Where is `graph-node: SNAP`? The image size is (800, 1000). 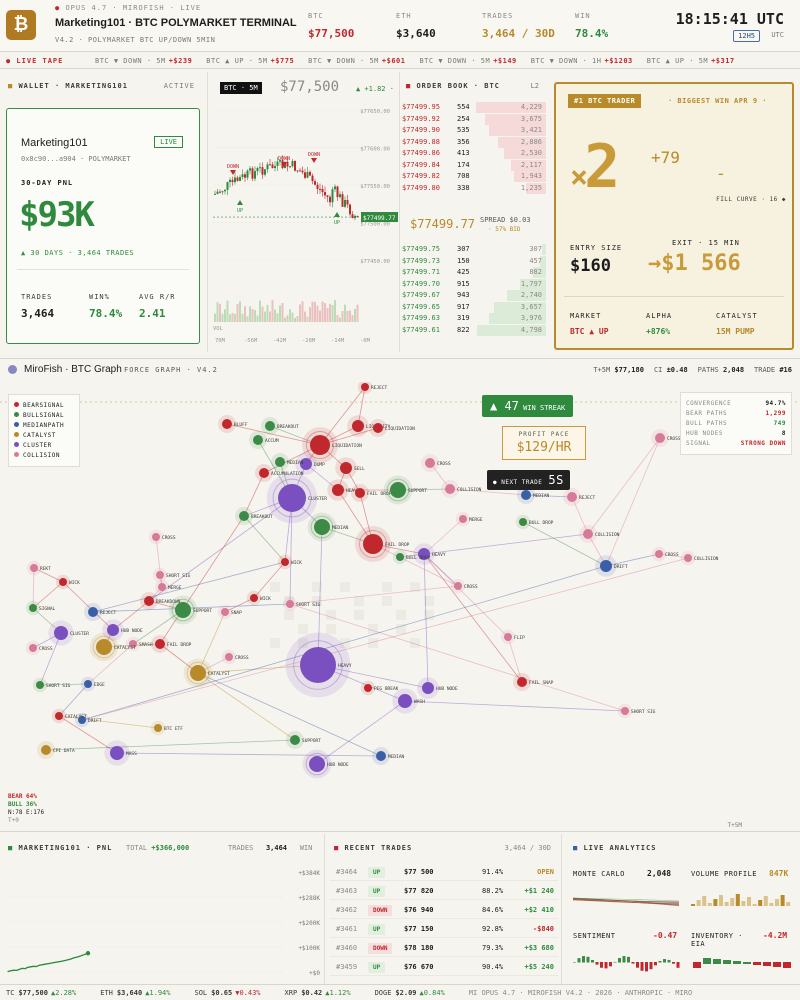 graph-node: SNAP is located at coordinates (229, 612).